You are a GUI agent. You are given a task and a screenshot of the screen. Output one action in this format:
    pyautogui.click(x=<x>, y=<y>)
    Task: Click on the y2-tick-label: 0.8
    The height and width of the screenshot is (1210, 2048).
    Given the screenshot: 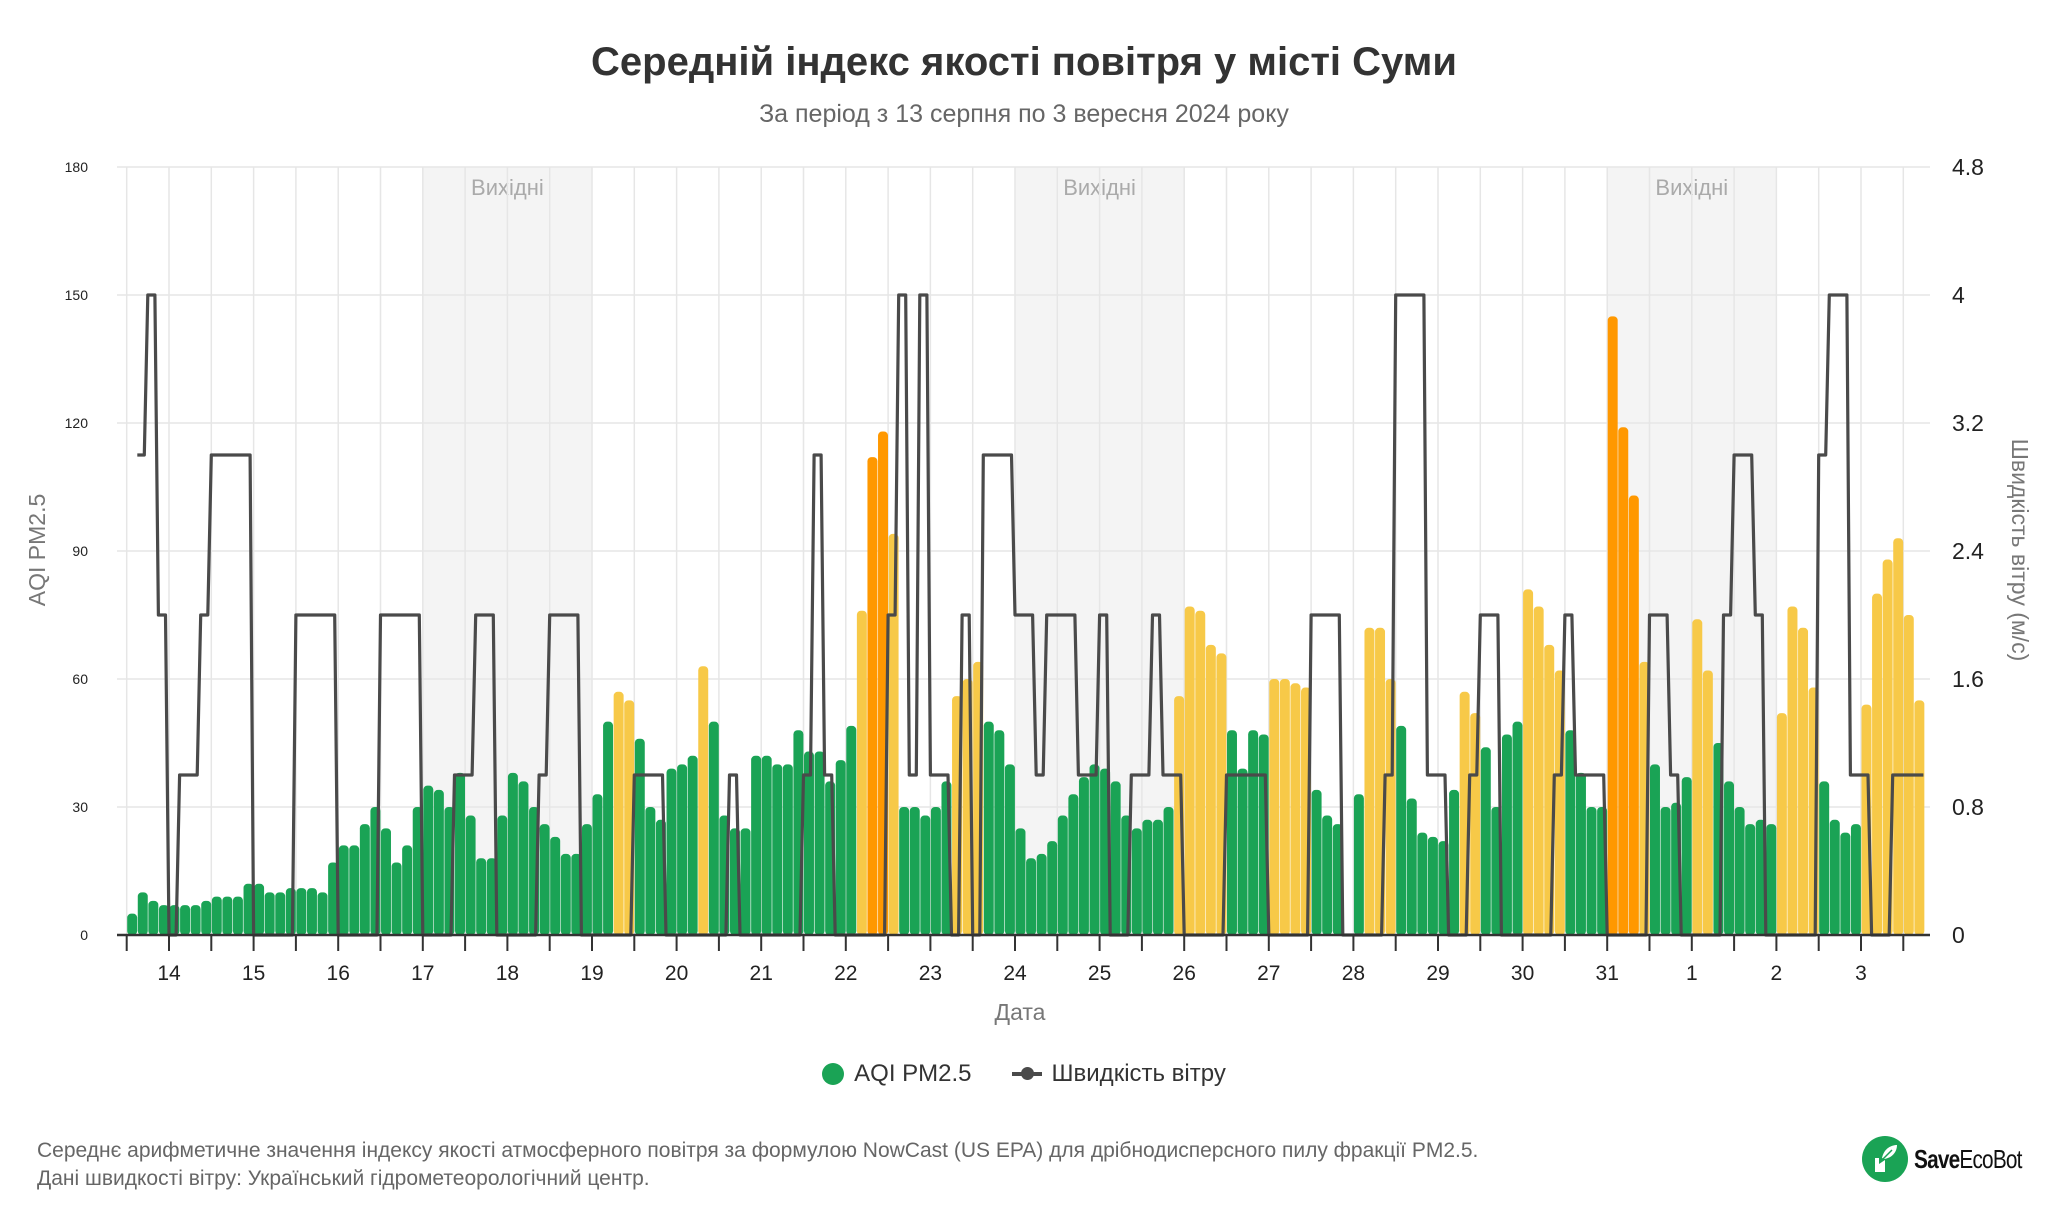 What is the action you would take?
    pyautogui.click(x=1968, y=807)
    